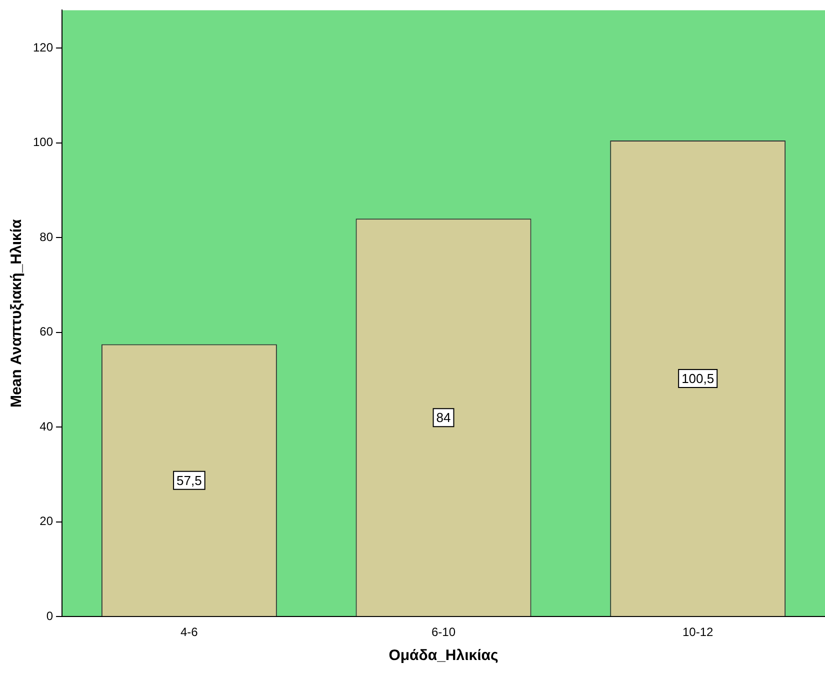 The width and height of the screenshot is (825, 677). I want to click on y-tick-label: 20, so click(47, 521).